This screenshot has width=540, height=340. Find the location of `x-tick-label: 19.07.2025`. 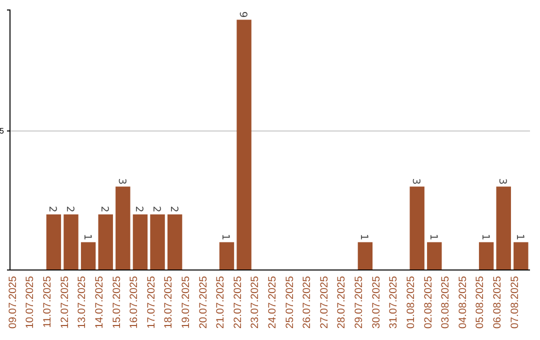

x-tick-label: 19.07.2025 is located at coordinates (186, 302).